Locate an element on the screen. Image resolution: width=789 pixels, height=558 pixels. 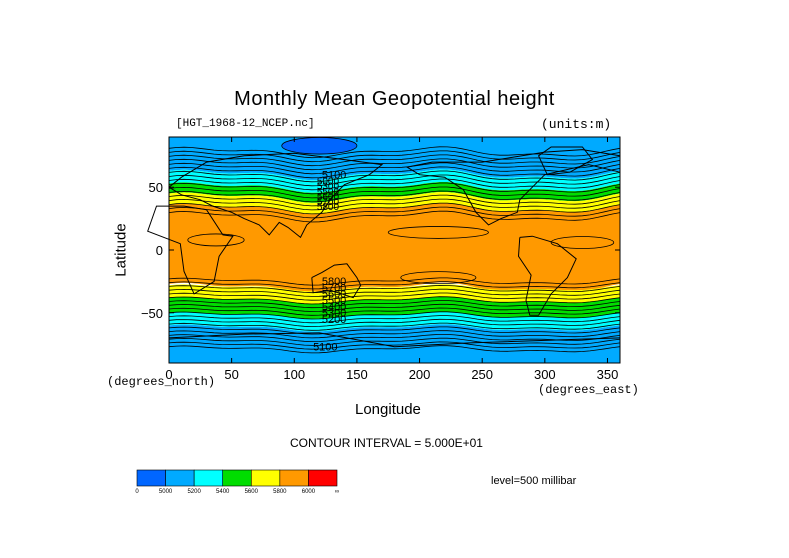
colorbar: 0 5000 5200 5400 5600 5800 6000 ∞ is located at coordinates (237, 482).